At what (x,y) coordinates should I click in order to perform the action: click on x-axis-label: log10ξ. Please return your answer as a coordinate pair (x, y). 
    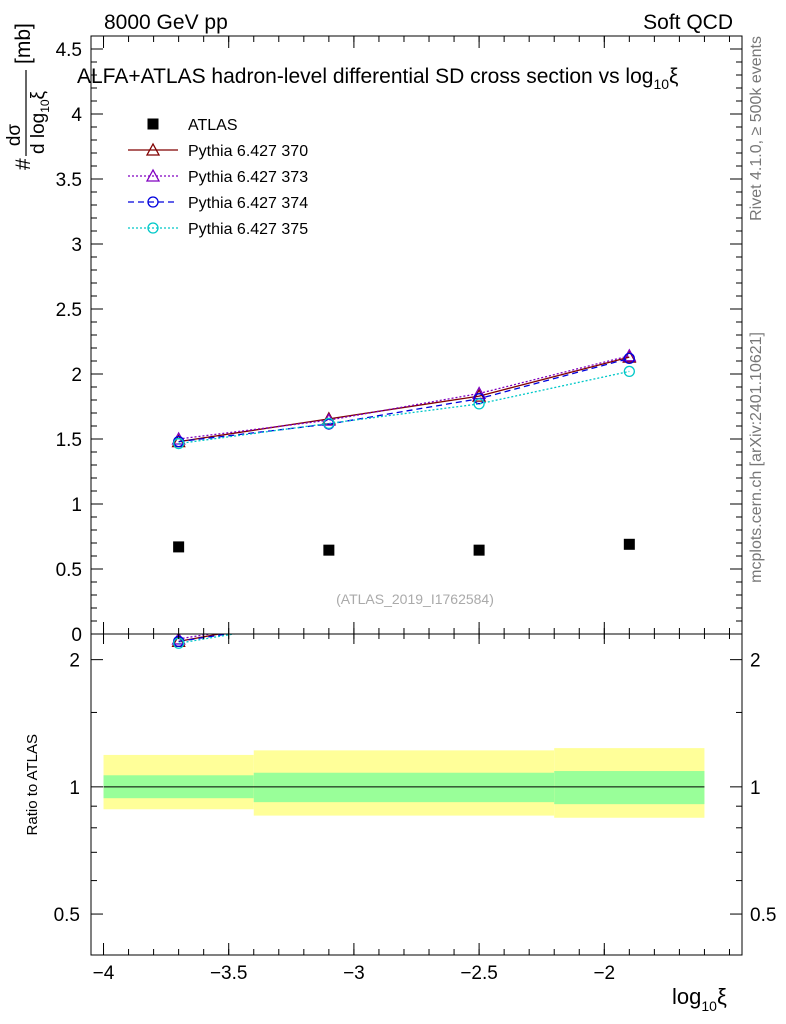
    Looking at the image, I should click on (699, 999).